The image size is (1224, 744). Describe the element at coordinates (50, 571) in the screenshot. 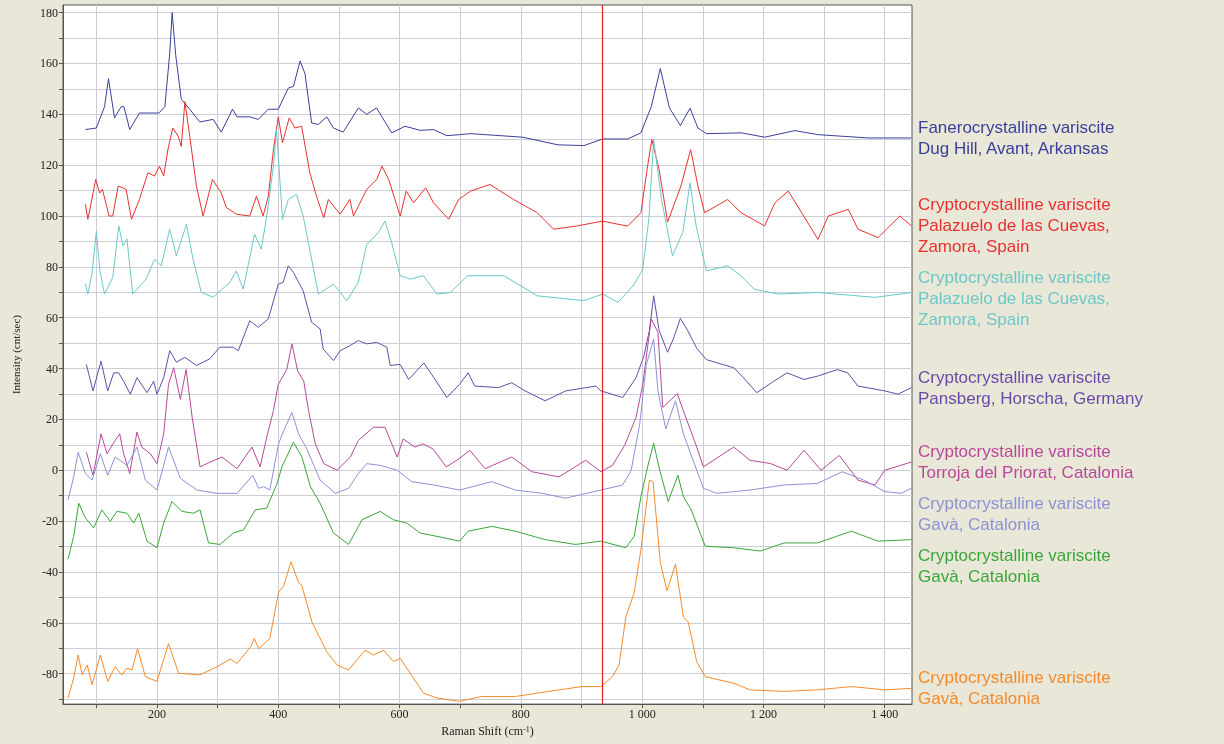

I see `y-tick-label: -40` at that location.